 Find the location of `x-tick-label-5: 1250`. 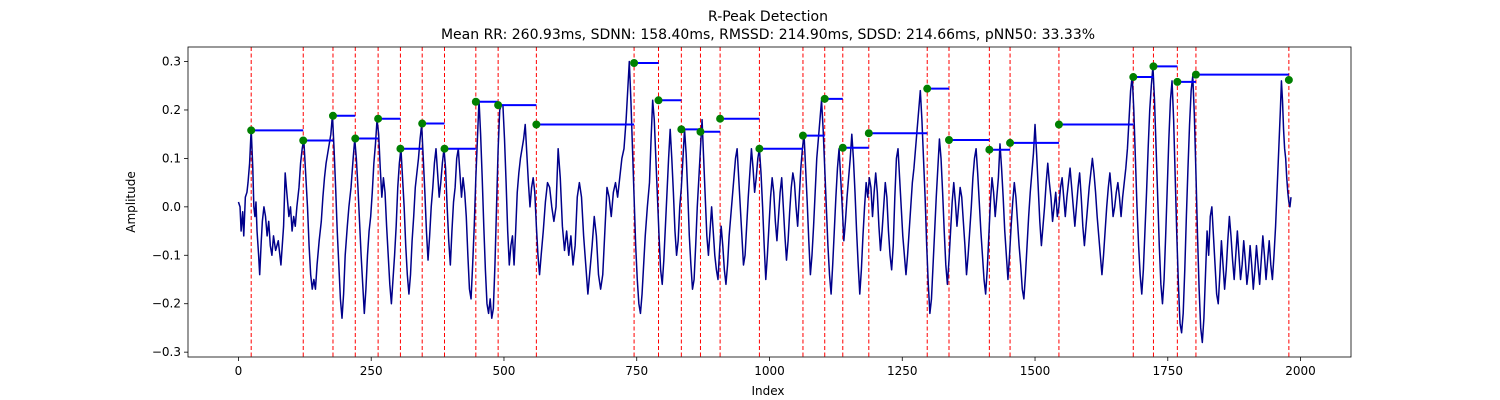

x-tick-label-5: 1250 is located at coordinates (902, 371).